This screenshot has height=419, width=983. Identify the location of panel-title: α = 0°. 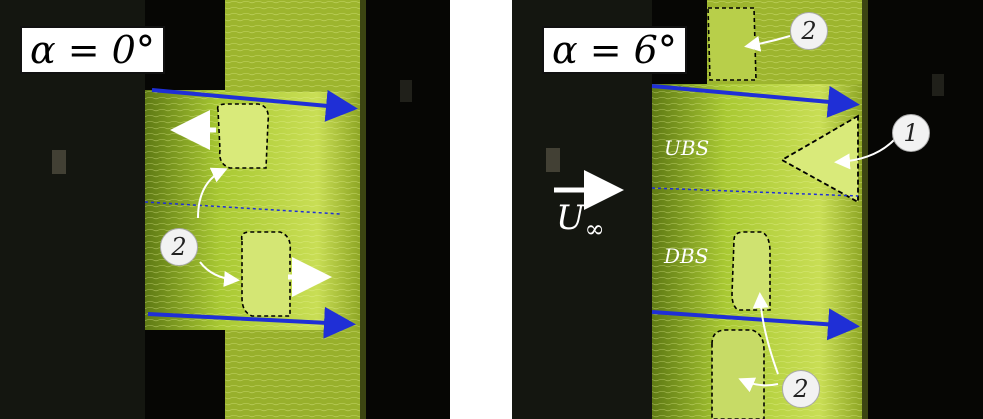
(92, 50).